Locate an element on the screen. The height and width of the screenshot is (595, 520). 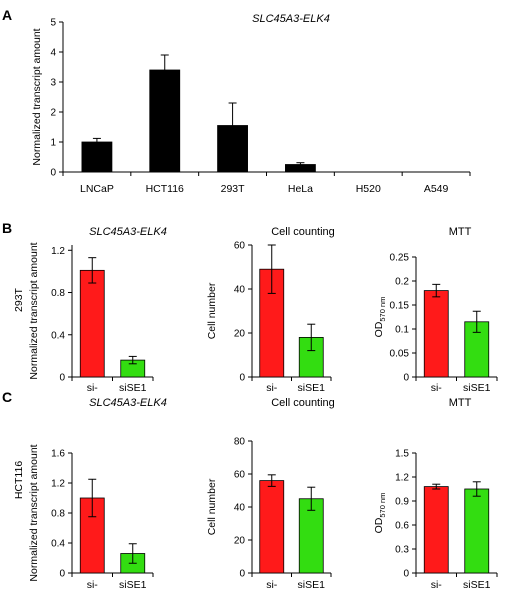
y-tick-label: 1.5 is located at coordinates (402, 454).